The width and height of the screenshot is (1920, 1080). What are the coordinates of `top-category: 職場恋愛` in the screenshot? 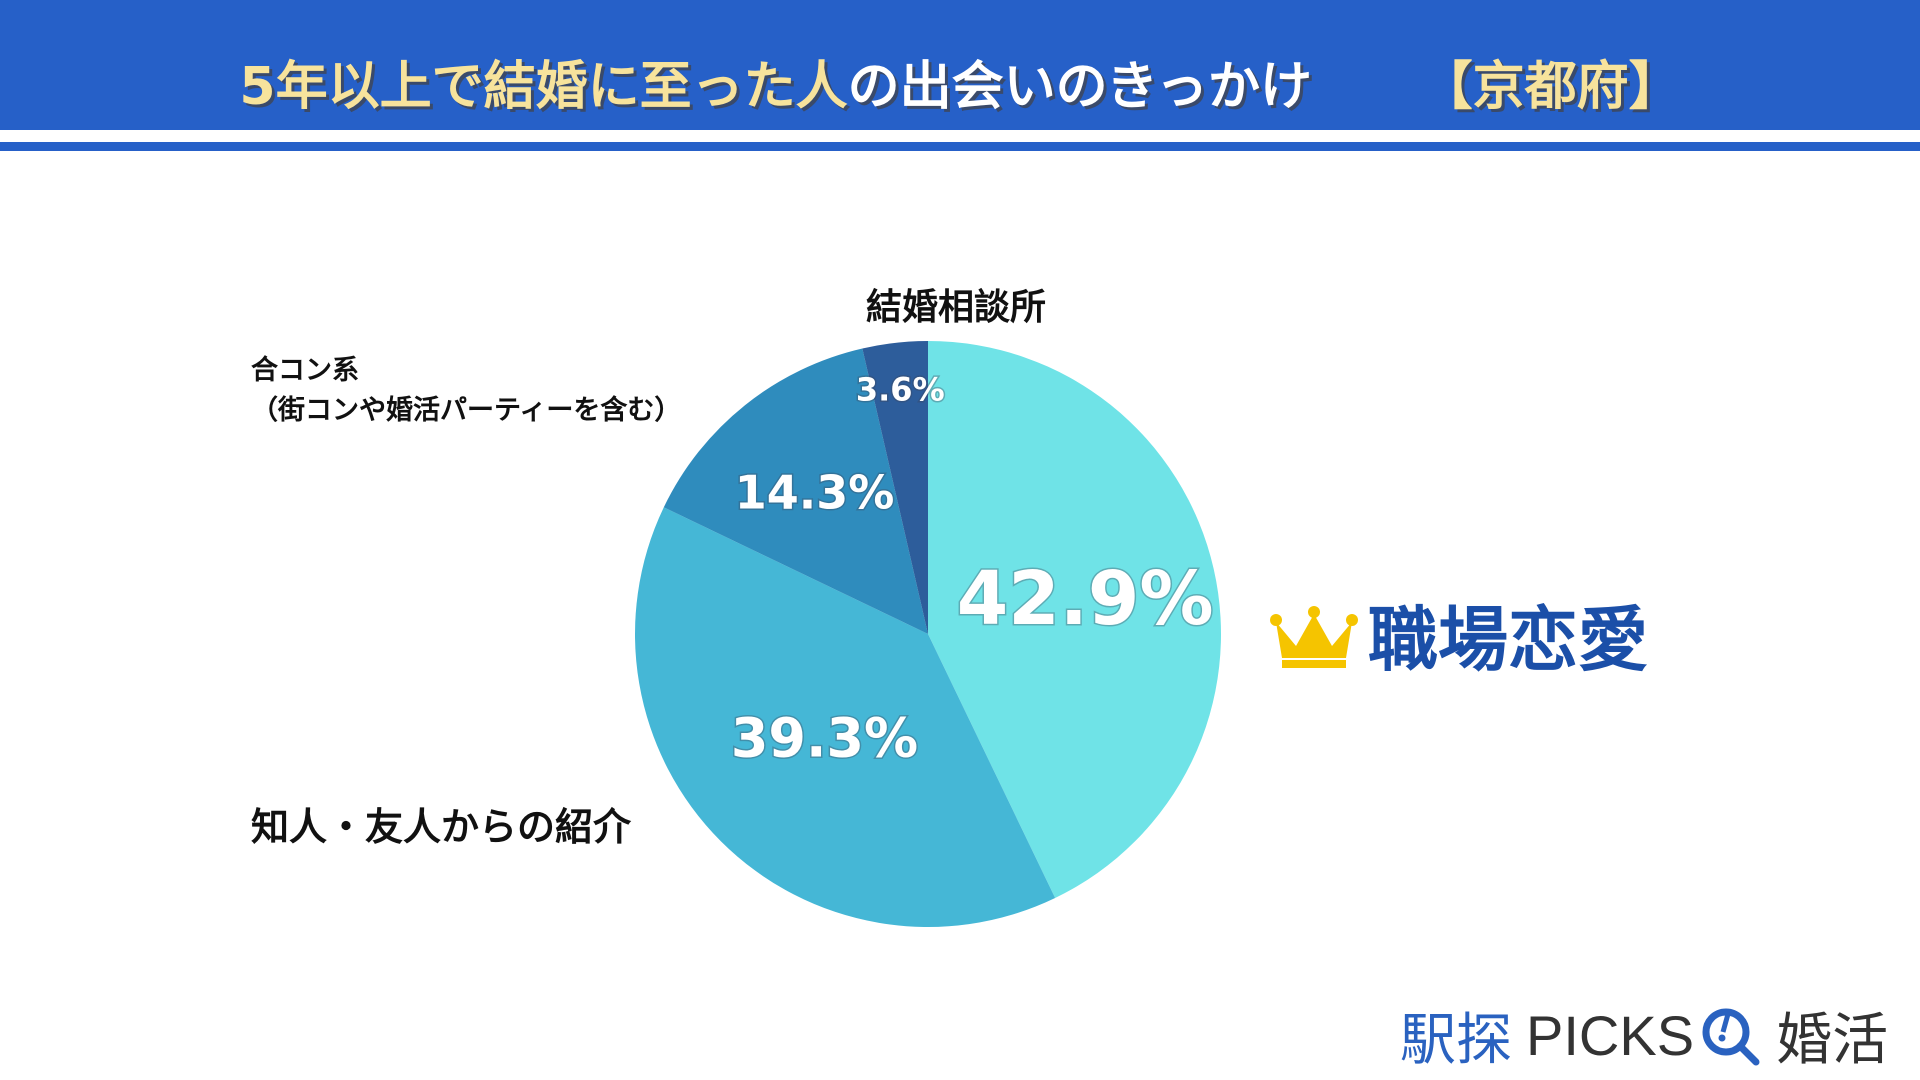 It's located at (1458, 634).